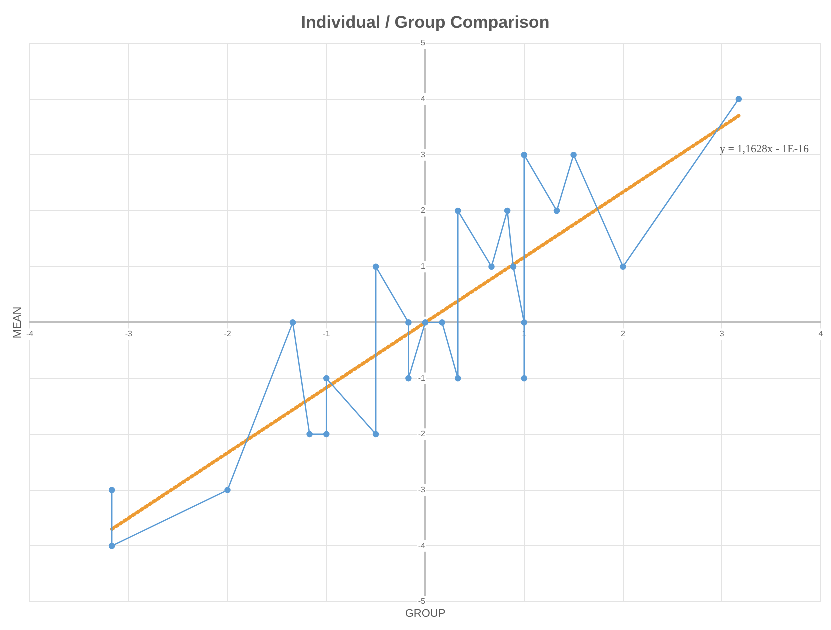 This screenshot has width=831, height=630. What do you see at coordinates (423, 99) in the screenshot?
I see `y-tick-label: 4` at bounding box center [423, 99].